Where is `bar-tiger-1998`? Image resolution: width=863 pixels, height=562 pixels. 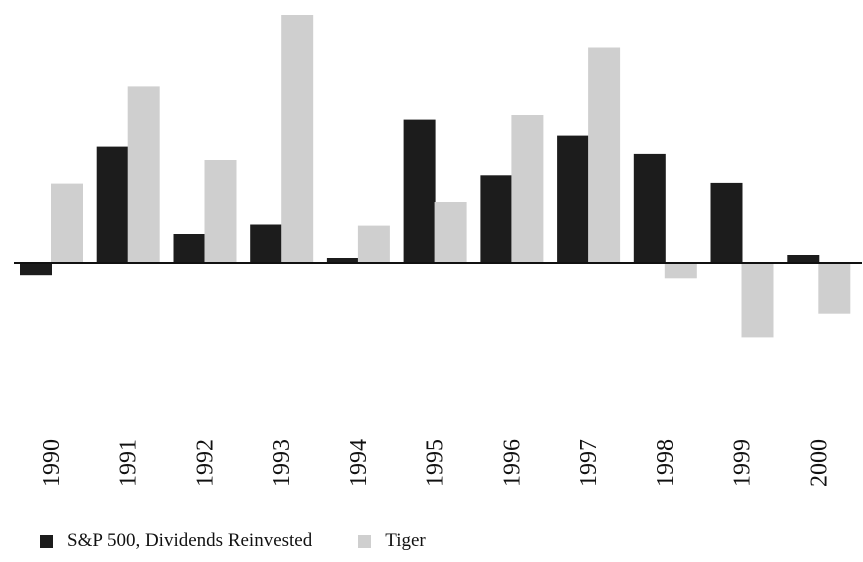
bar-tiger-1998 is located at coordinates (680, 271).